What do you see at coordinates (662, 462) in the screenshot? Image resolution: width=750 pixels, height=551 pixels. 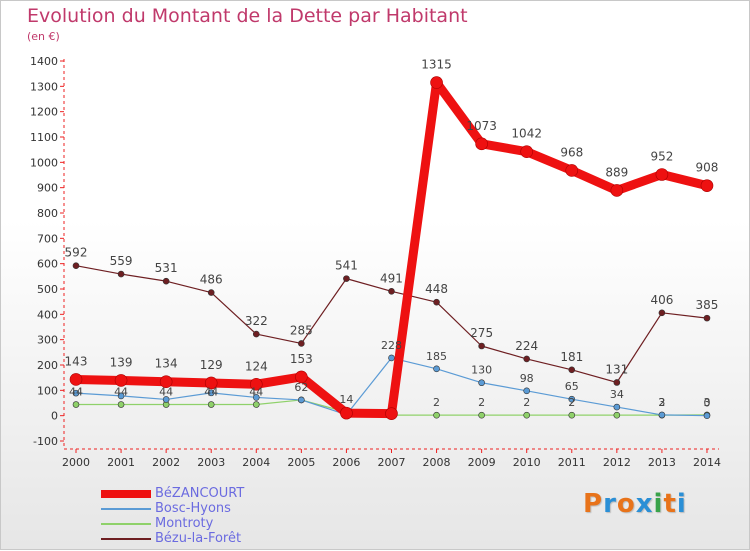 I see `x-tick-label: 2013` at bounding box center [662, 462].